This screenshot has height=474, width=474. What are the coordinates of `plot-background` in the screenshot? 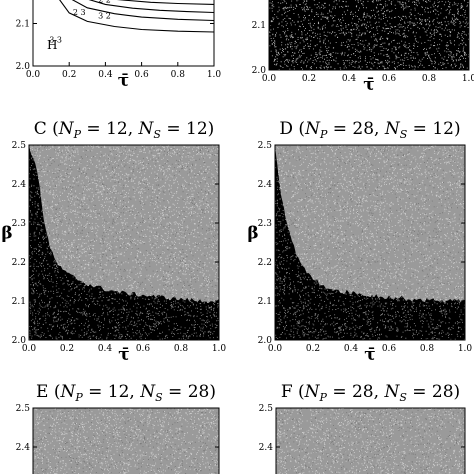 It's located at (123, 33).